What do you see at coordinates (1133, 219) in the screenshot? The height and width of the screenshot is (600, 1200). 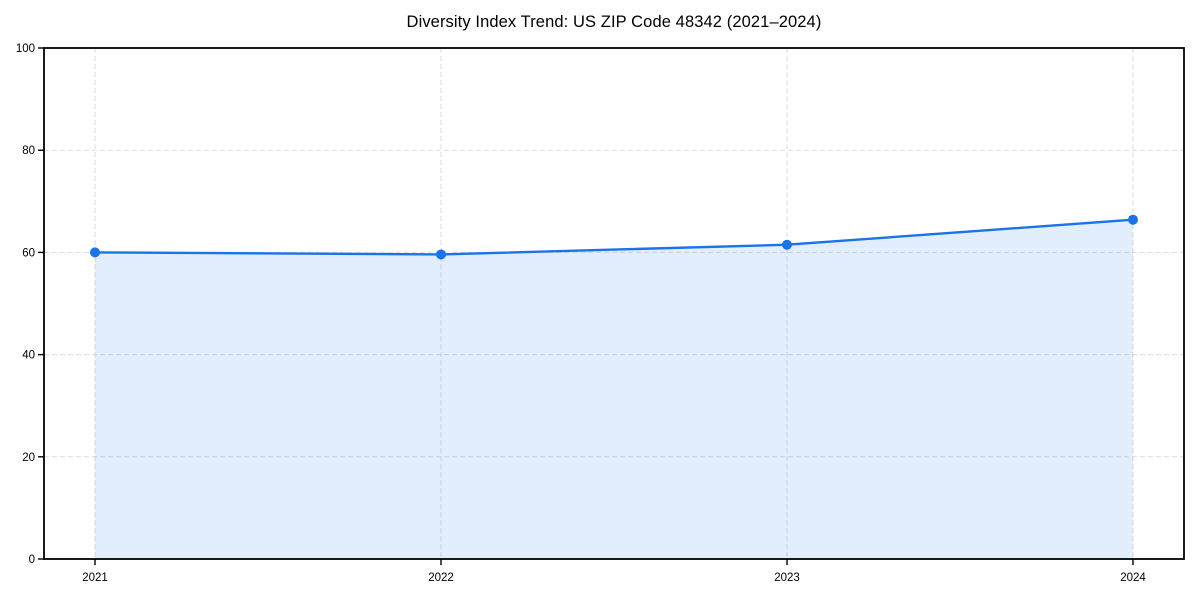 I see `data-point-2024` at bounding box center [1133, 219].